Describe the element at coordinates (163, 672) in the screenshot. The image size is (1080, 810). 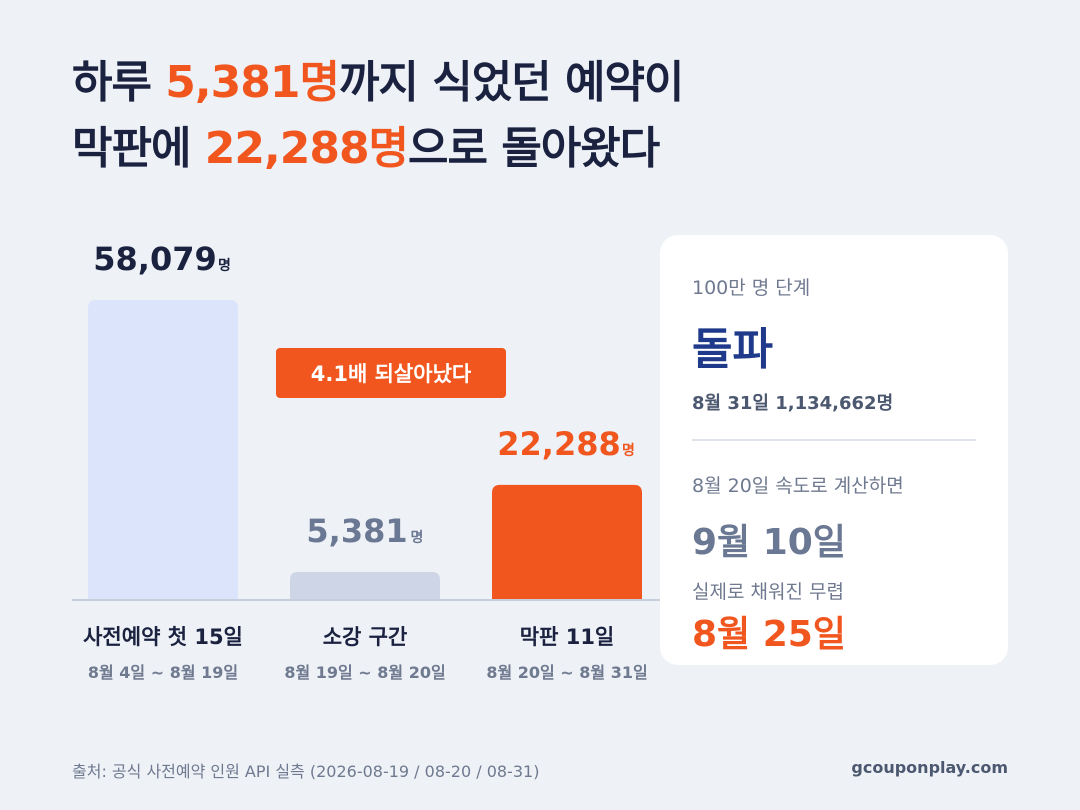
I see `date-range-label-1: 8월 4일 ~ 8월 19일` at that location.